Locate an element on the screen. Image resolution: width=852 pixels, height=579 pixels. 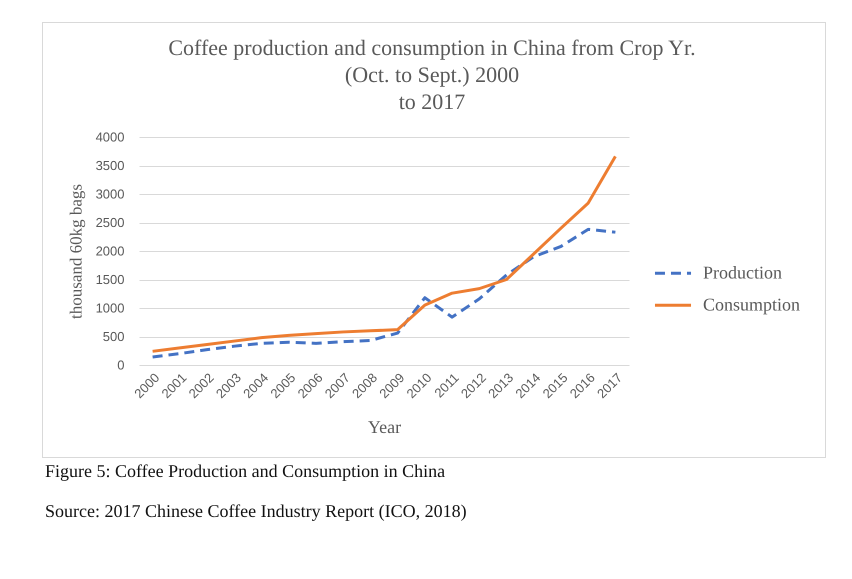
y-tick-label: 4000 is located at coordinates (110, 137).